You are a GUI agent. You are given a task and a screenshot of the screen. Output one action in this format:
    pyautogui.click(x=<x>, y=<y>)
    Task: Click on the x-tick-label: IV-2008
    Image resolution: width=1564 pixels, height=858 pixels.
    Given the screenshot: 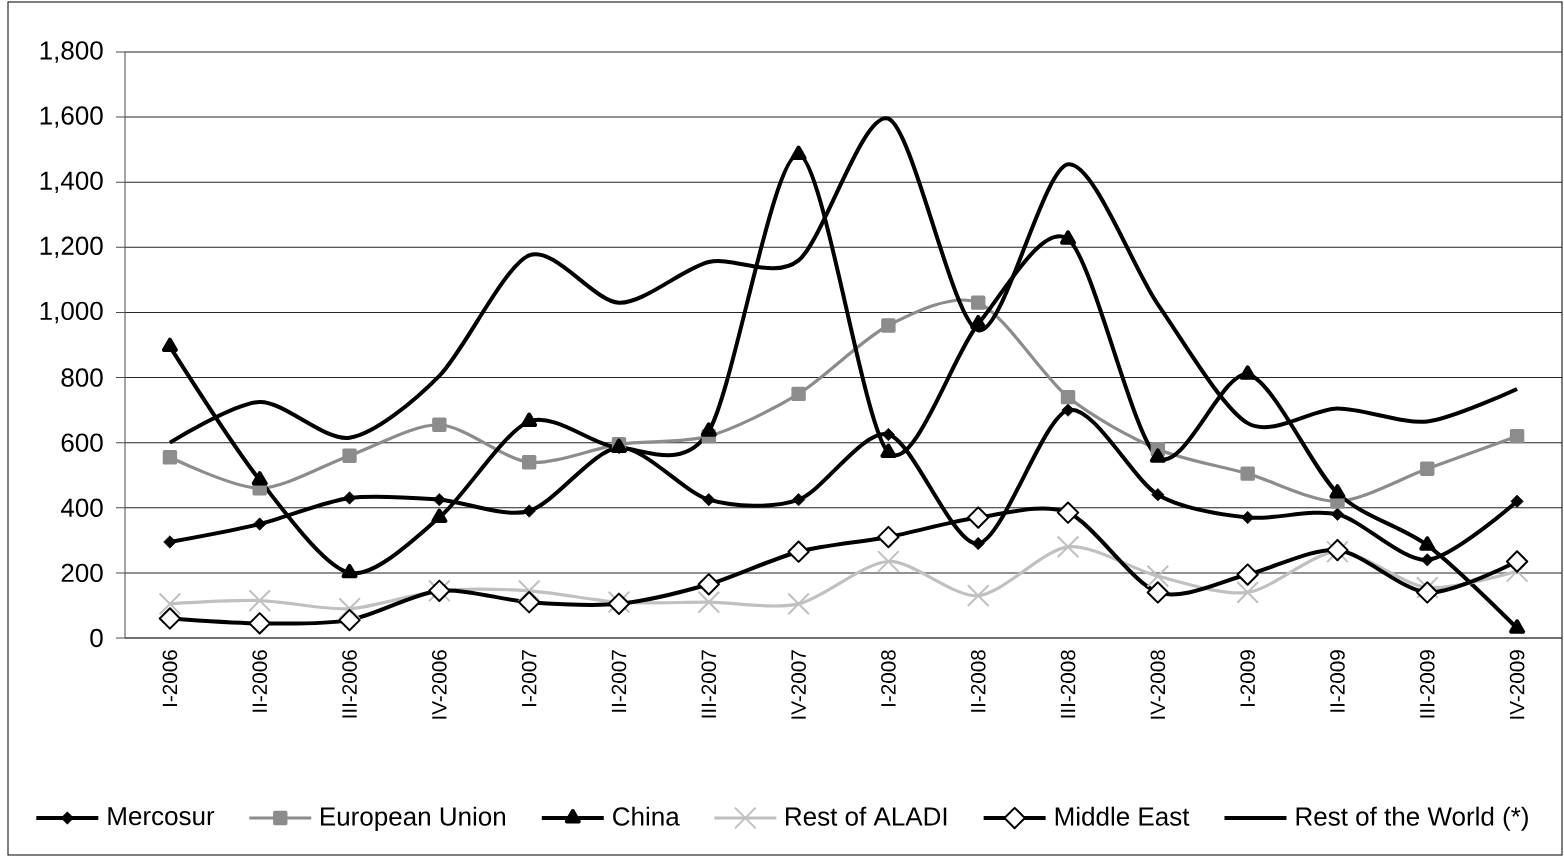 What is the action you would take?
    pyautogui.click(x=1158, y=684)
    